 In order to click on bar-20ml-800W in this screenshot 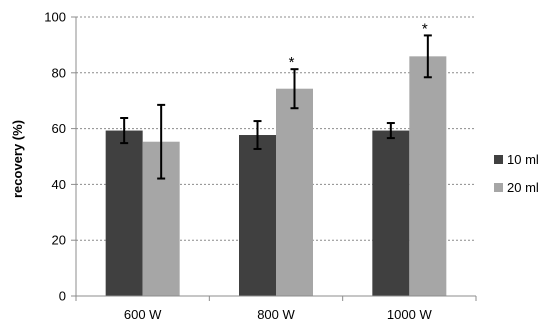, I will do `click(294, 192)`.